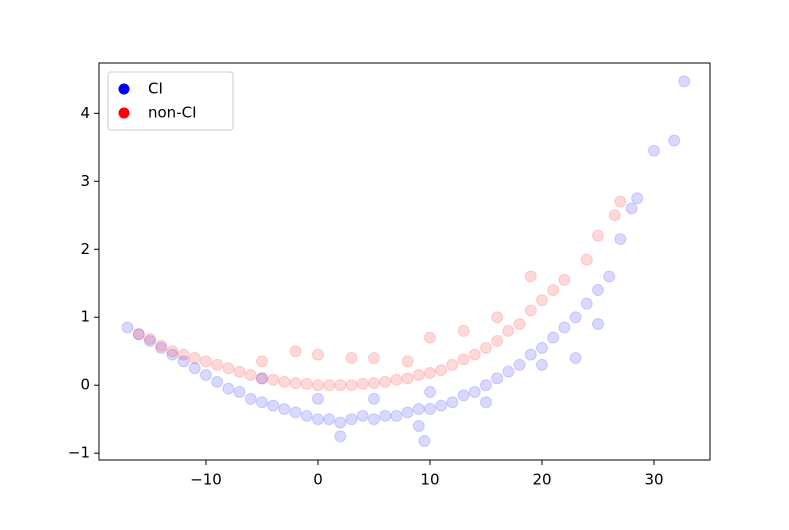  What do you see at coordinates (85, 249) in the screenshot?
I see `y-tick-label: 2` at bounding box center [85, 249].